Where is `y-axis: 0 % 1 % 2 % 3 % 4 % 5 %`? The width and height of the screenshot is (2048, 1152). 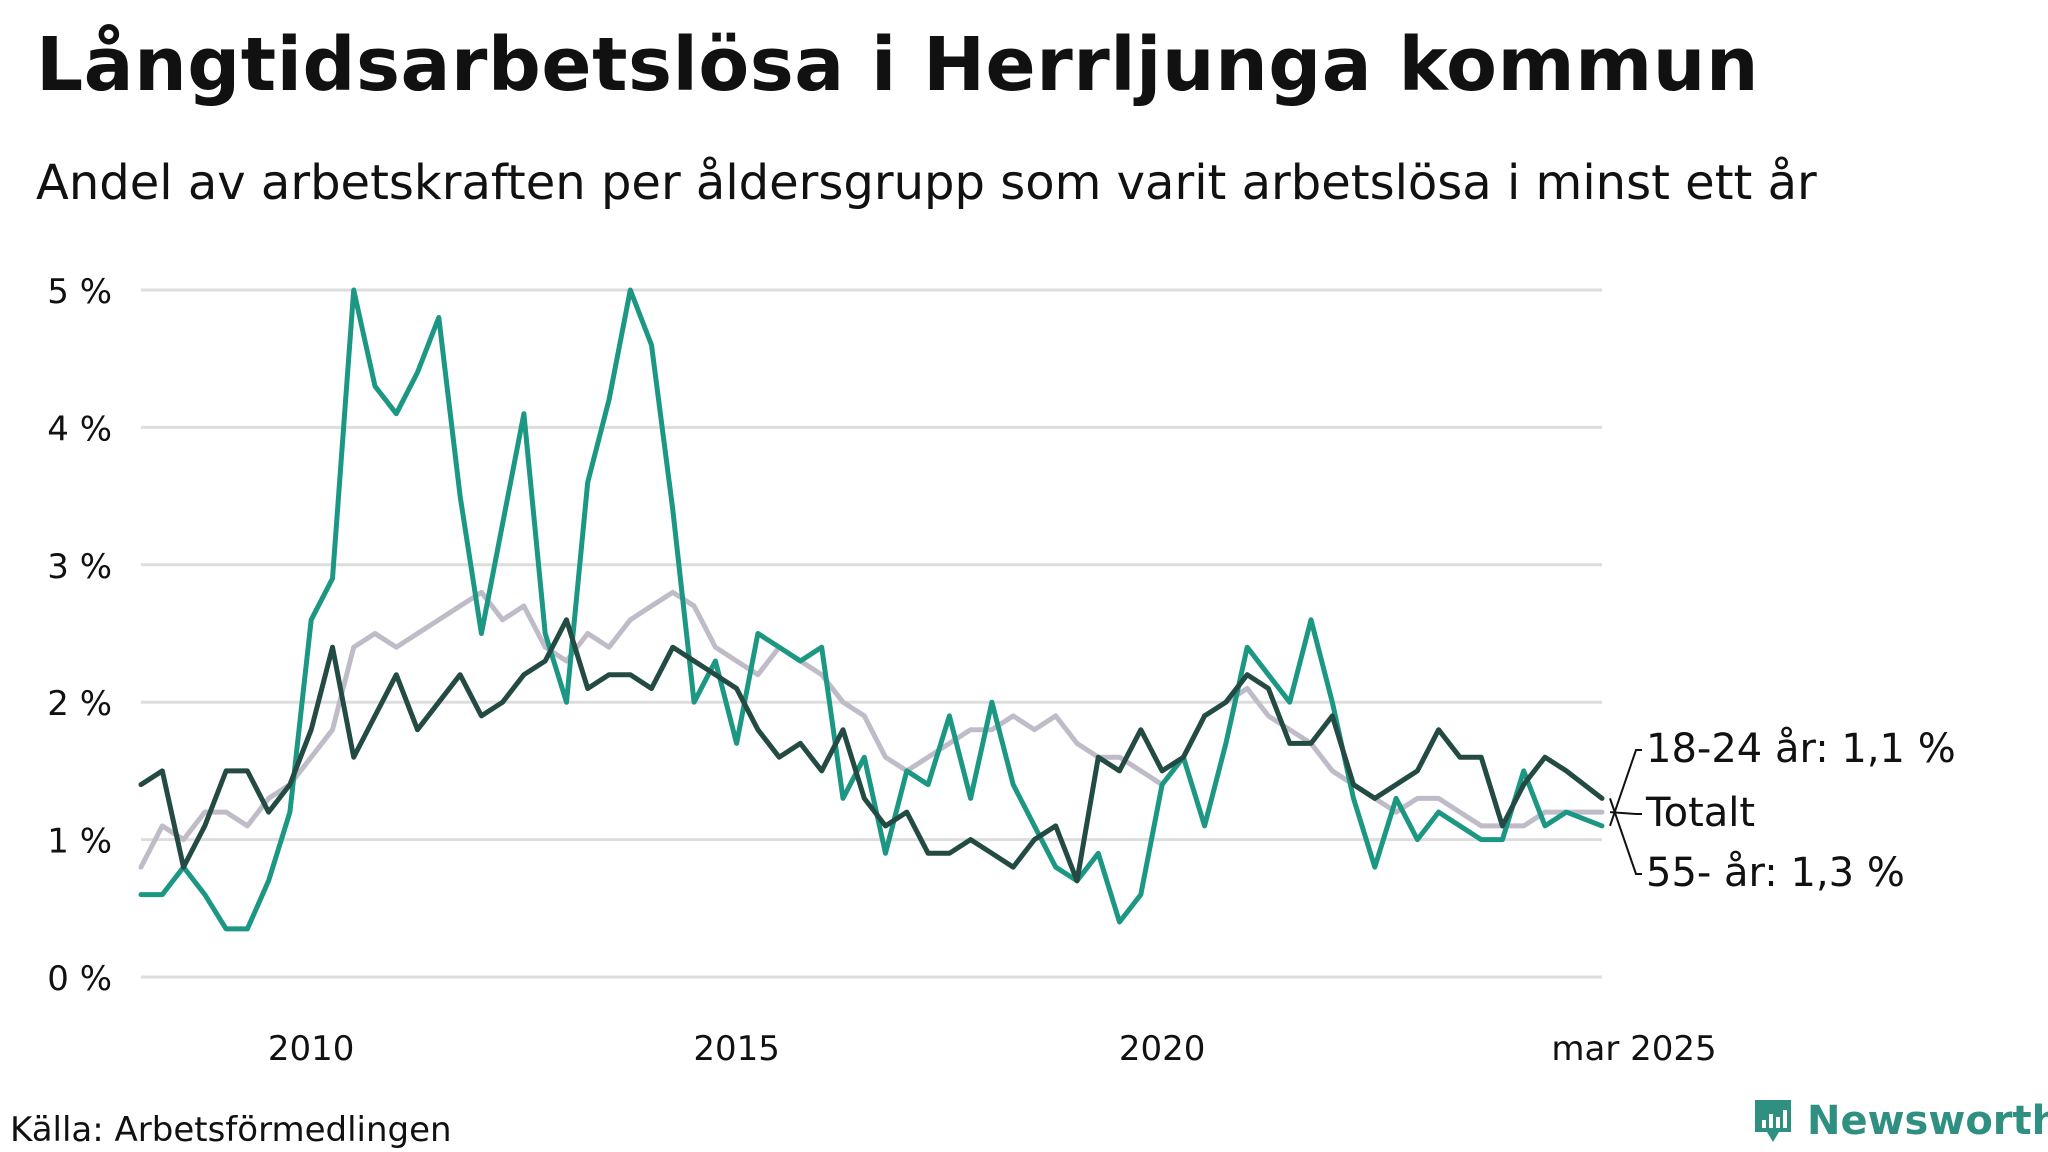
y-axis: 0 % 1 % 2 % 3 % 4 % 5 % is located at coordinates (79, 635).